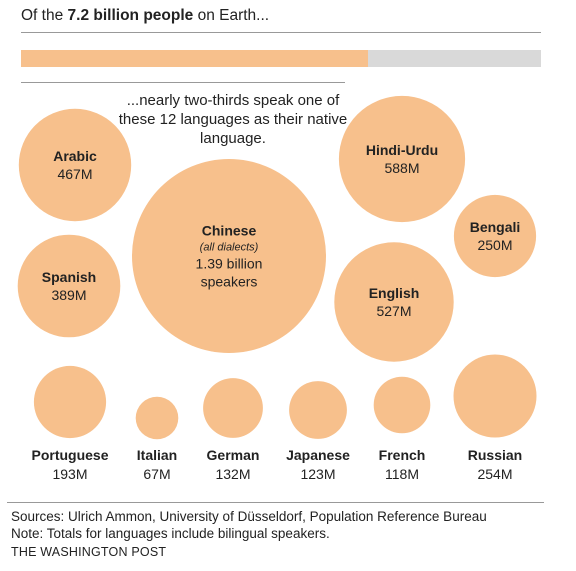 The height and width of the screenshot is (571, 576). What do you see at coordinates (275, 502) in the screenshot?
I see `bottom-rule` at bounding box center [275, 502].